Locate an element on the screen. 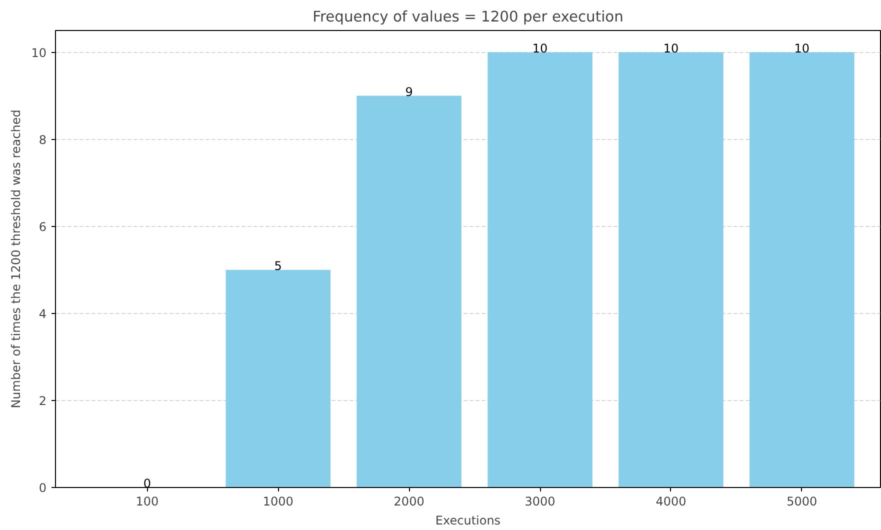 This screenshot has height=530, width=881. chart-title: Frequency of values = 1200 per execution is located at coordinates (468, 17).